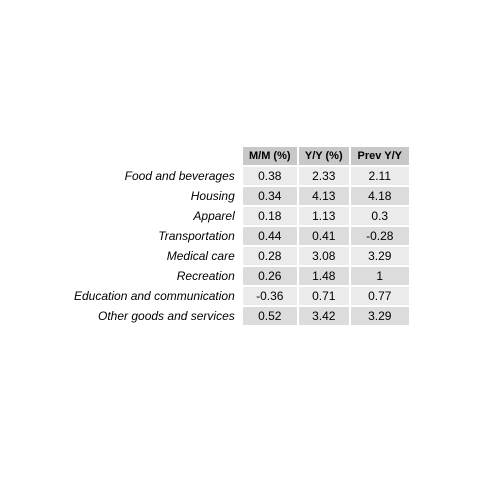 This screenshot has width=480, height=480. I want to click on table-row: Other goods and services 0.52 3.42 3.29, so click(239, 316).